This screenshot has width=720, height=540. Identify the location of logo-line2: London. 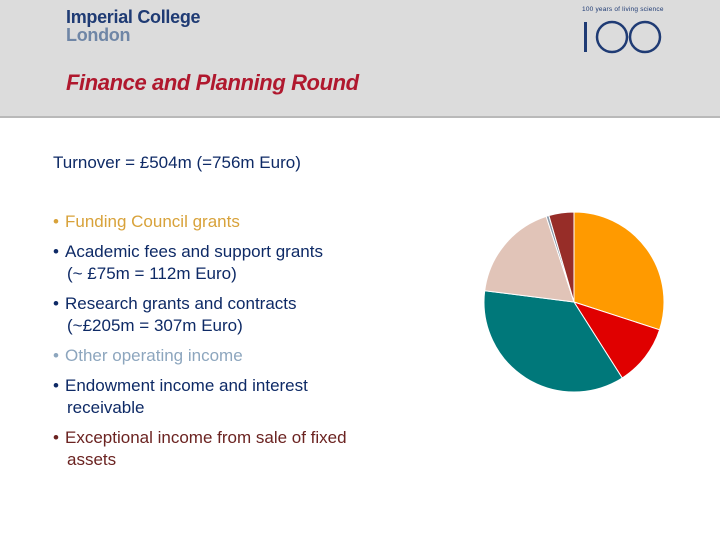
(98, 35).